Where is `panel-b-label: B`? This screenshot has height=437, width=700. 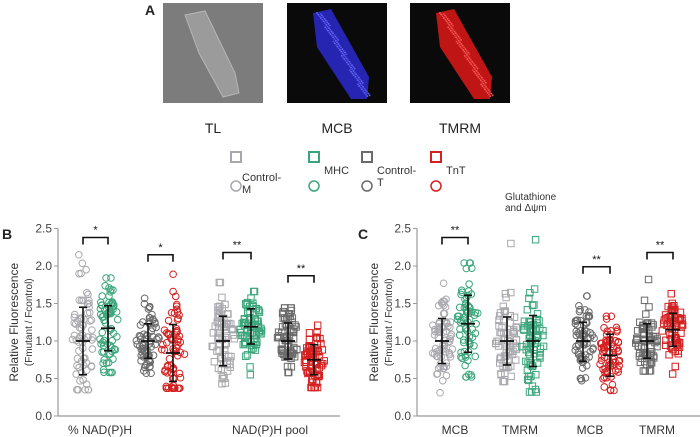
panel-b-label: B is located at coordinates (7, 234).